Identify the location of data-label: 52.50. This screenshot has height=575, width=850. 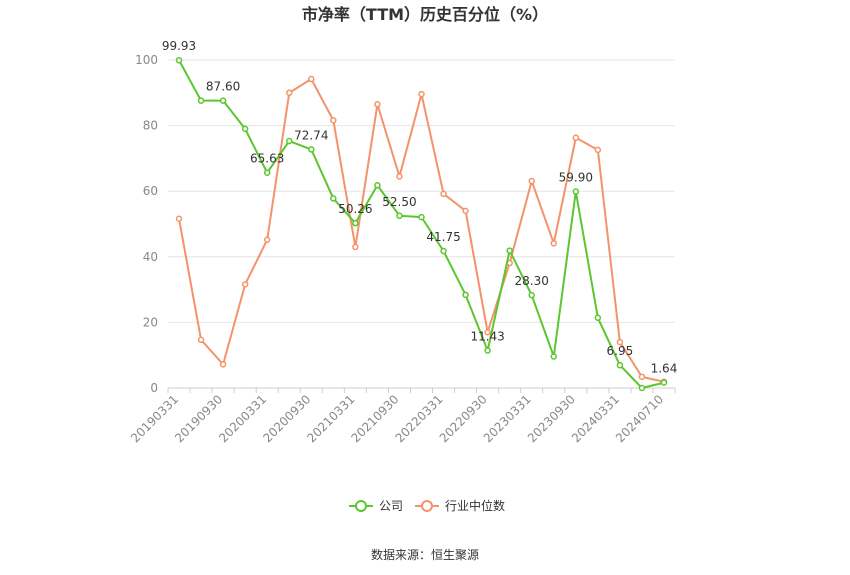
(399, 202).